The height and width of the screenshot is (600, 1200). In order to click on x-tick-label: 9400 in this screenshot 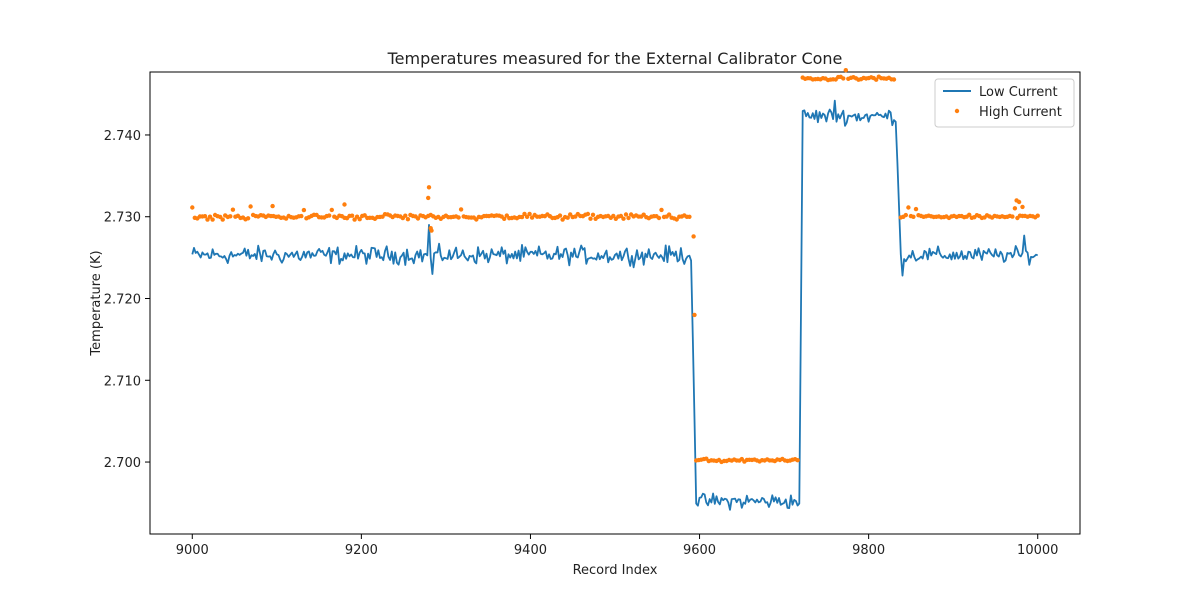, I will do `click(530, 550)`.